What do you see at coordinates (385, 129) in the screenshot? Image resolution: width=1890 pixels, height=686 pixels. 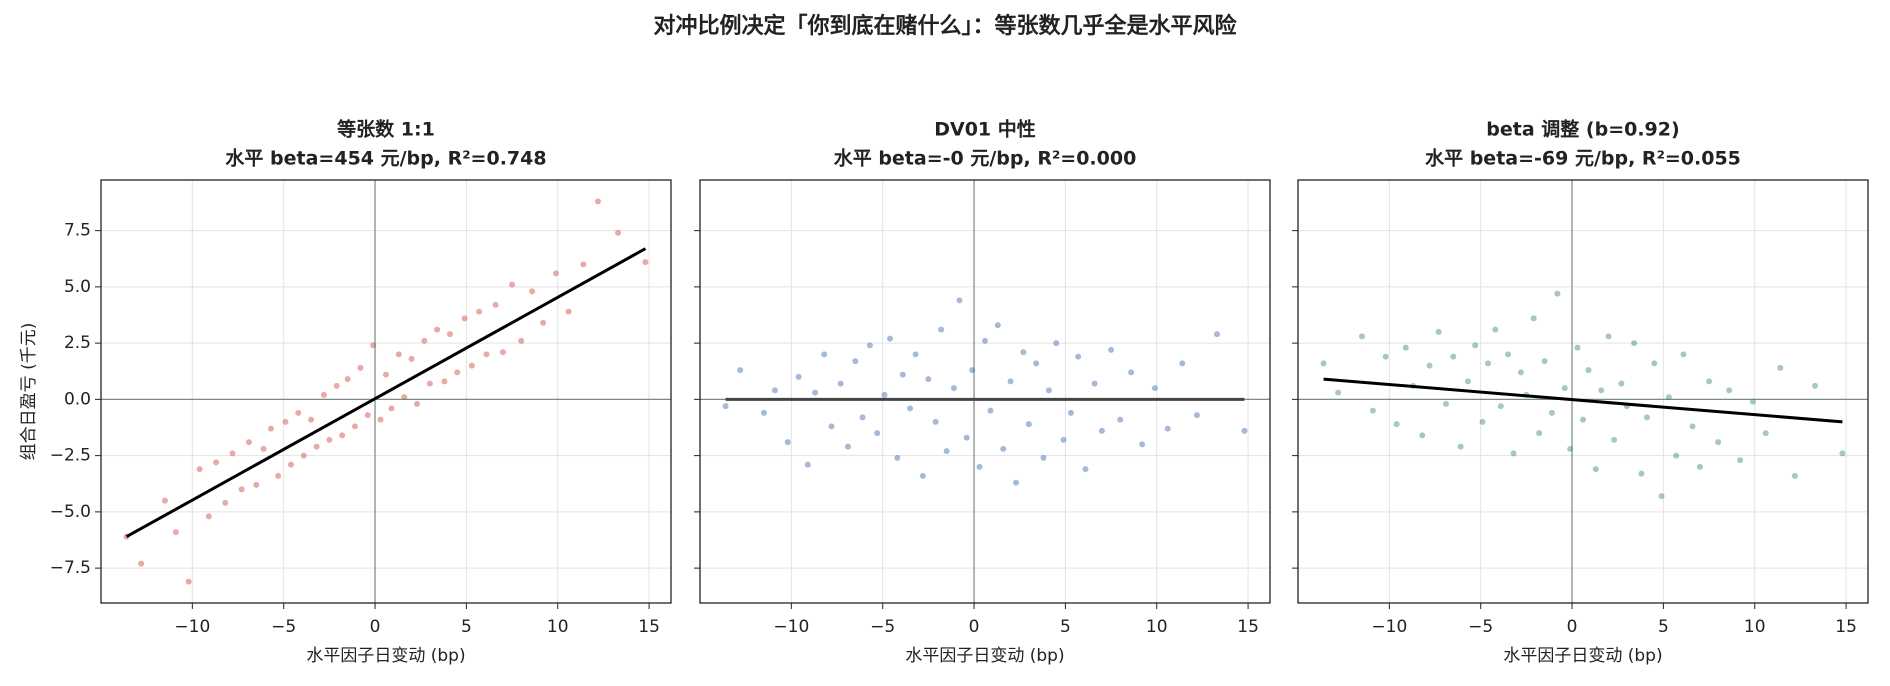 I see `subplot-title: 等张数 1:1` at bounding box center [385, 129].